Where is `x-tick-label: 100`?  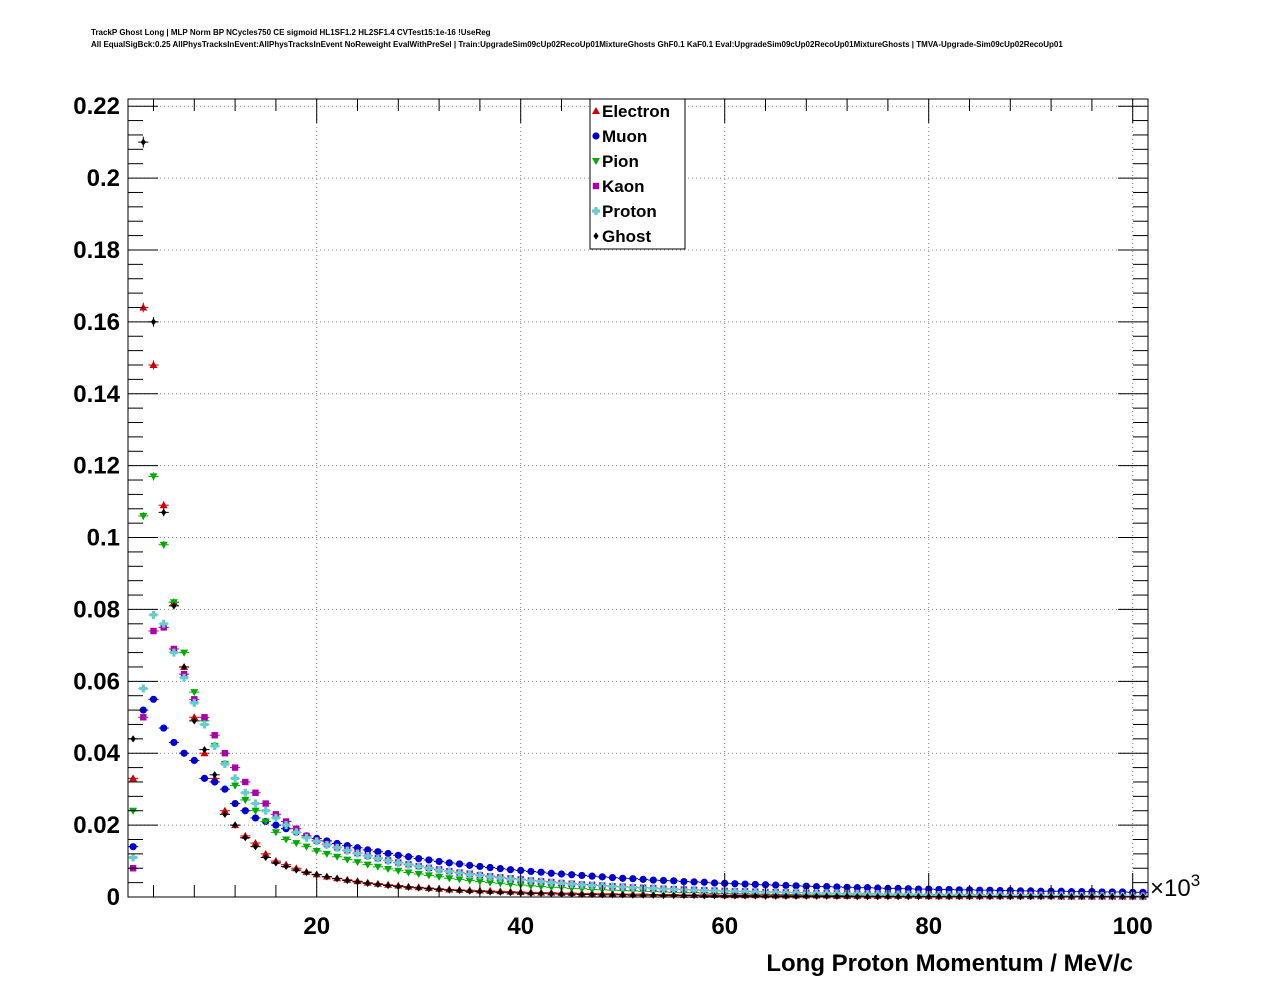 x-tick-label: 100 is located at coordinates (1133, 926).